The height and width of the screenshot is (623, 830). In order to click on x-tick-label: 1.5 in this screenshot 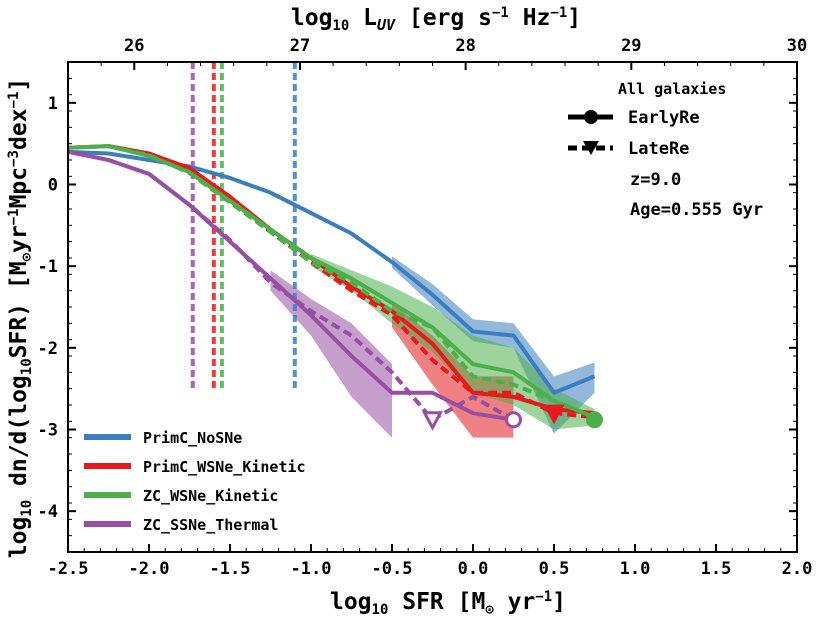, I will do `click(716, 569)`.